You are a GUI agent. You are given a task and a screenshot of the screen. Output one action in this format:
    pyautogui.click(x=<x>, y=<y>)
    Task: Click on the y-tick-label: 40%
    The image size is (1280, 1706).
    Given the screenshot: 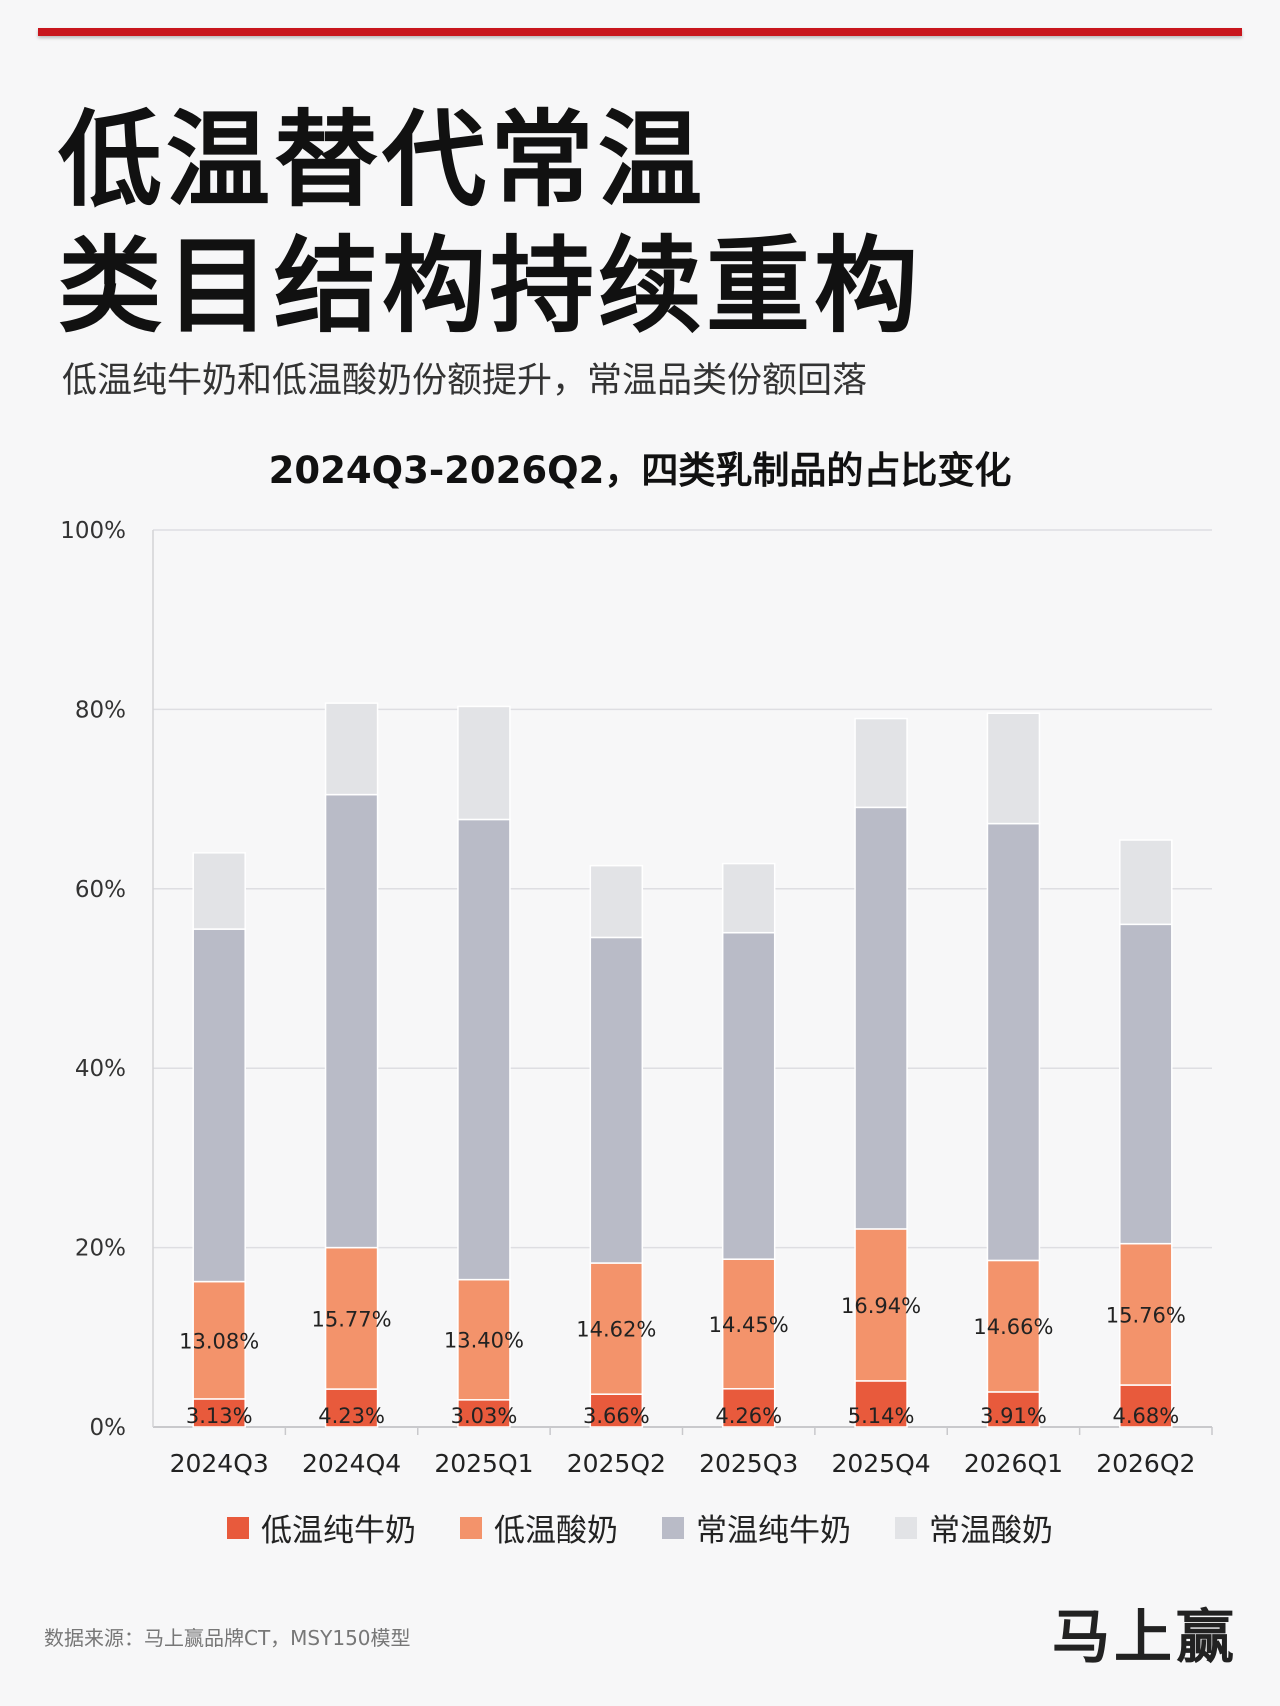 What is the action you would take?
    pyautogui.click(x=100, y=1069)
    